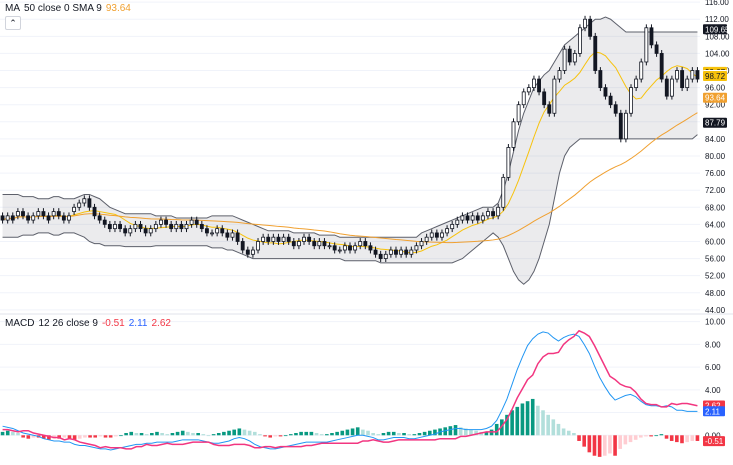 The image size is (733, 465). I want to click on macd-pane-legend: MACD 12 26 close 9 -0.51 2.11 2.62, so click(90, 323).